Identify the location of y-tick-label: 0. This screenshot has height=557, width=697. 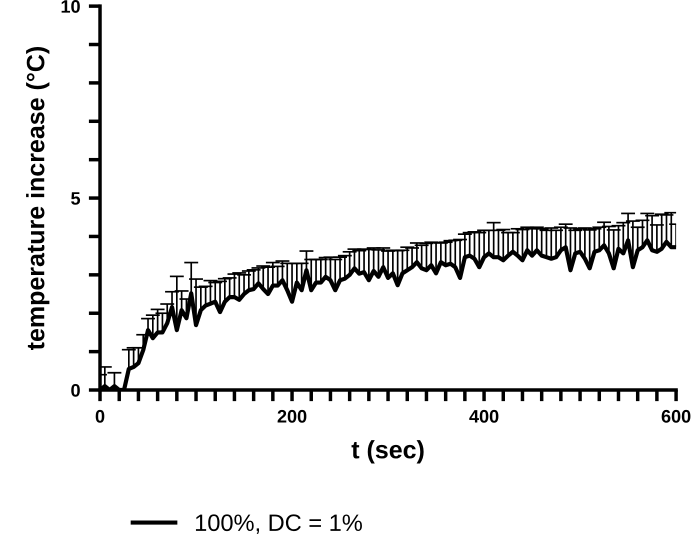
(75, 390).